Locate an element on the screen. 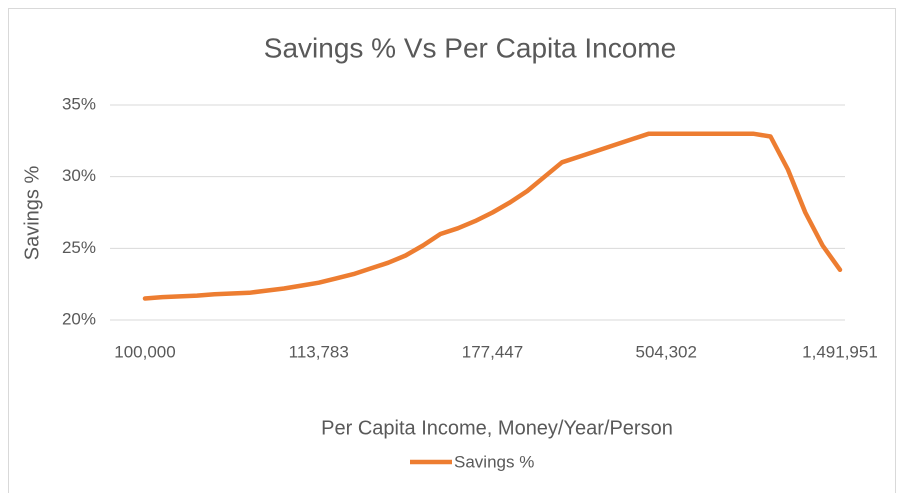 The image size is (904, 493). x-tick-label: 1,491,951 is located at coordinates (840, 351).